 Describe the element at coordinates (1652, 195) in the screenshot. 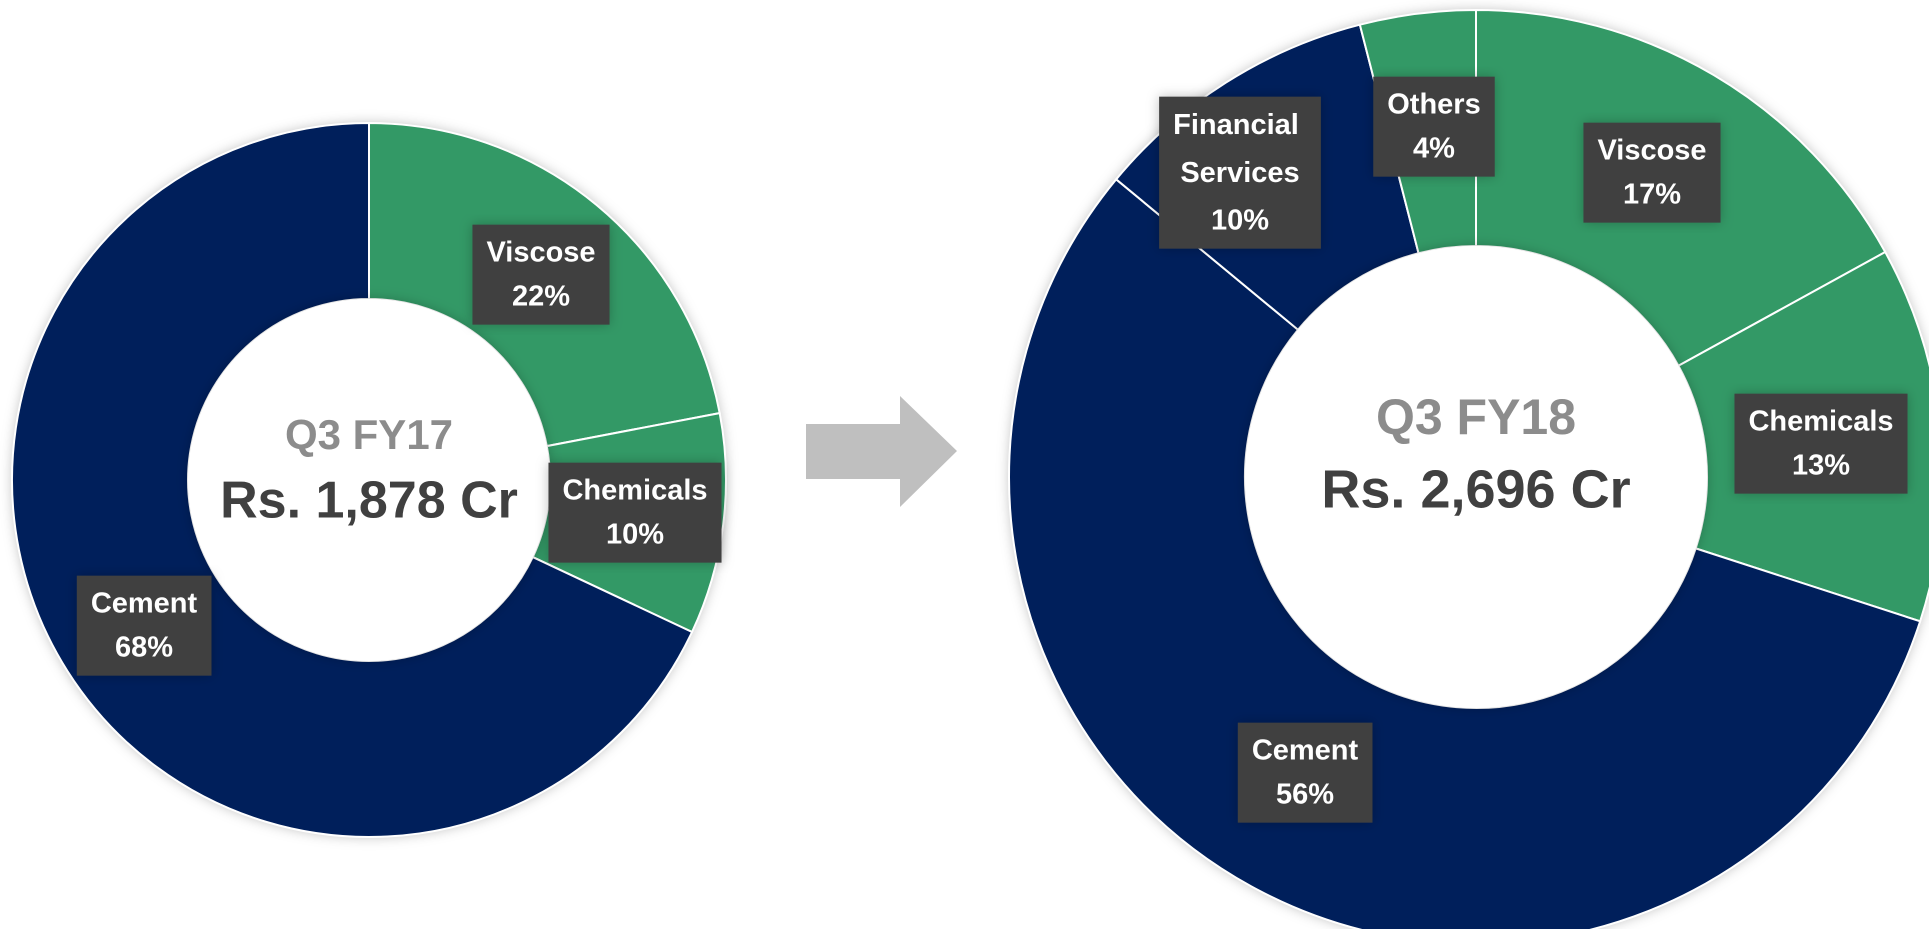

I see `label-value: 17%` at that location.